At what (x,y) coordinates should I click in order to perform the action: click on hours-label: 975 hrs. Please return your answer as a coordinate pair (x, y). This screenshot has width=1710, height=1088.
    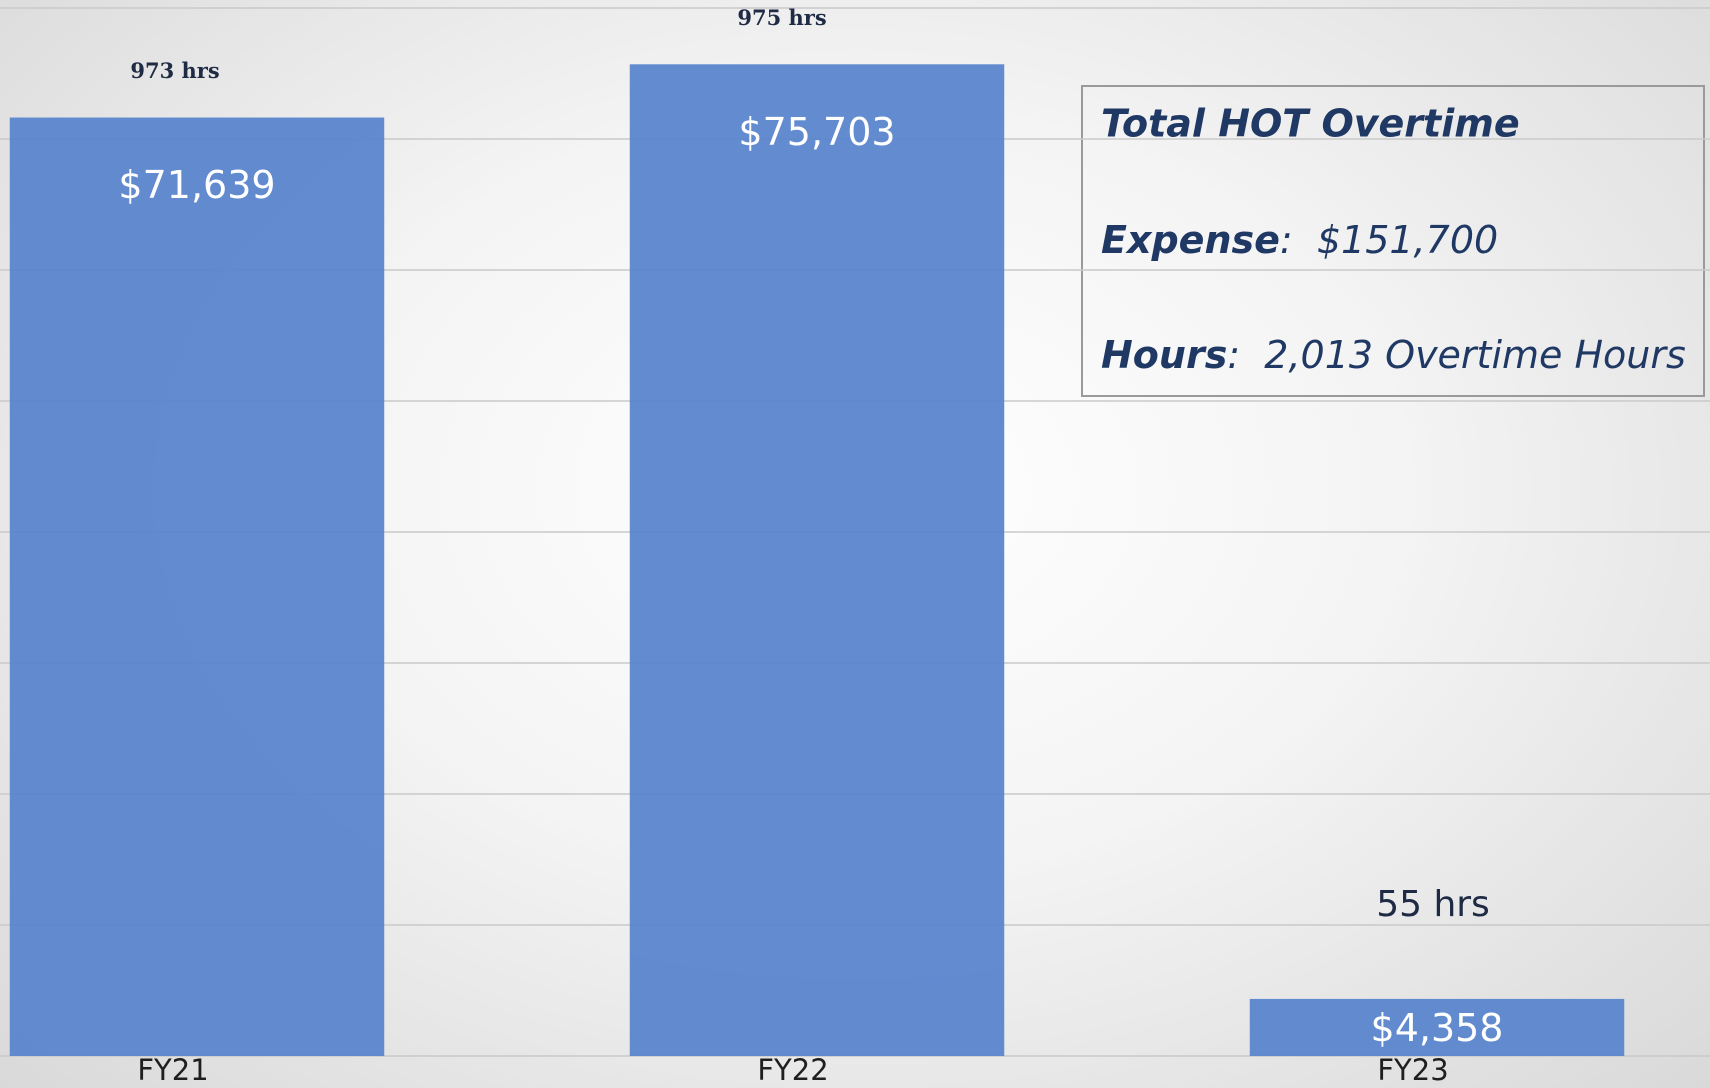
    Looking at the image, I should click on (781, 17).